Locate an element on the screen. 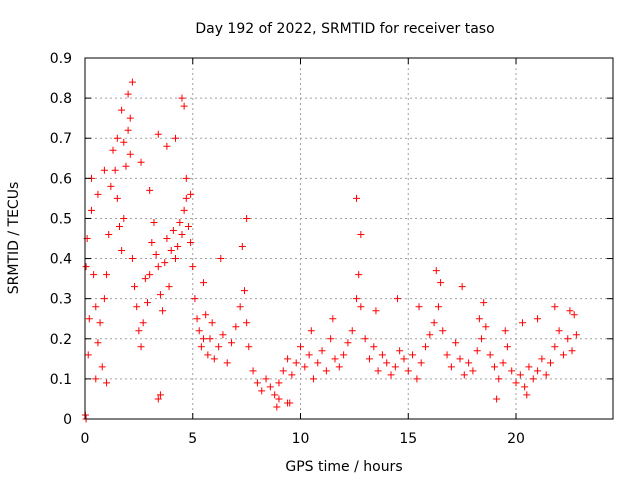 The image size is (640, 480). x-tick-label: 10 is located at coordinates (301, 439).